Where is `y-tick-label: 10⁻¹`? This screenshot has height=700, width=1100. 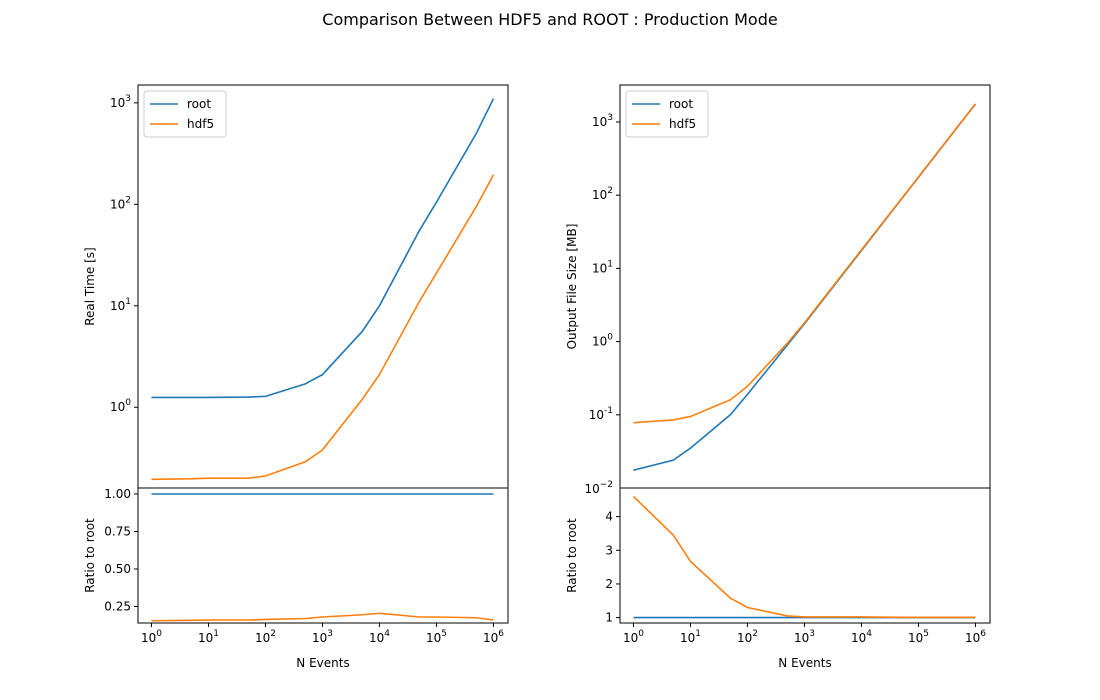 y-tick-label: 10⁻¹ is located at coordinates (601, 414).